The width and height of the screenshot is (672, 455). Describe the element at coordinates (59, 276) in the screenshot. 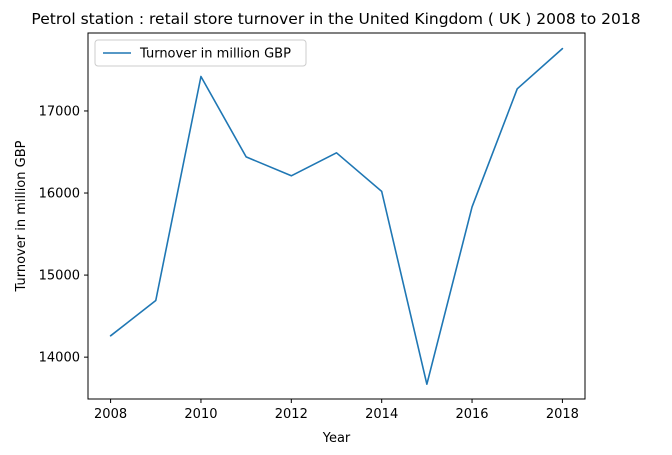

I see `y-tick-label: 15000` at that location.